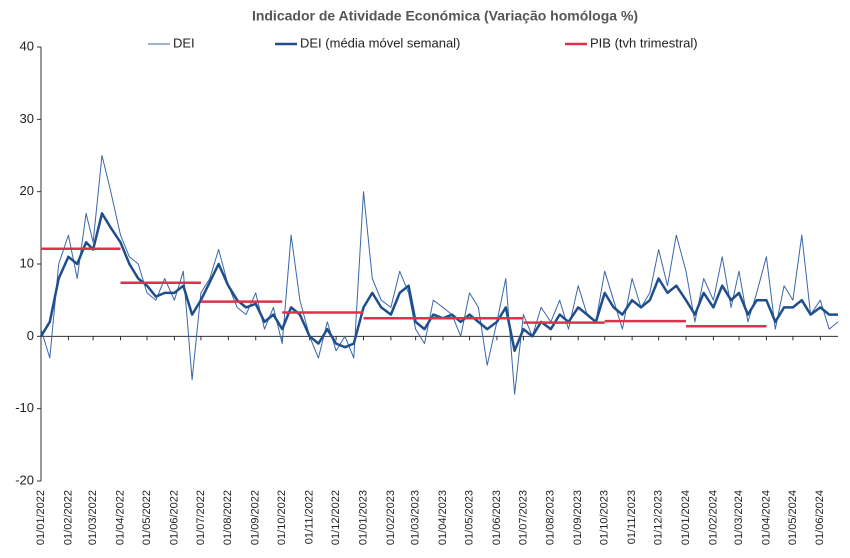 This screenshot has width=850, height=558. What do you see at coordinates (27, 118) in the screenshot?
I see `y-tick-label: 30` at bounding box center [27, 118].